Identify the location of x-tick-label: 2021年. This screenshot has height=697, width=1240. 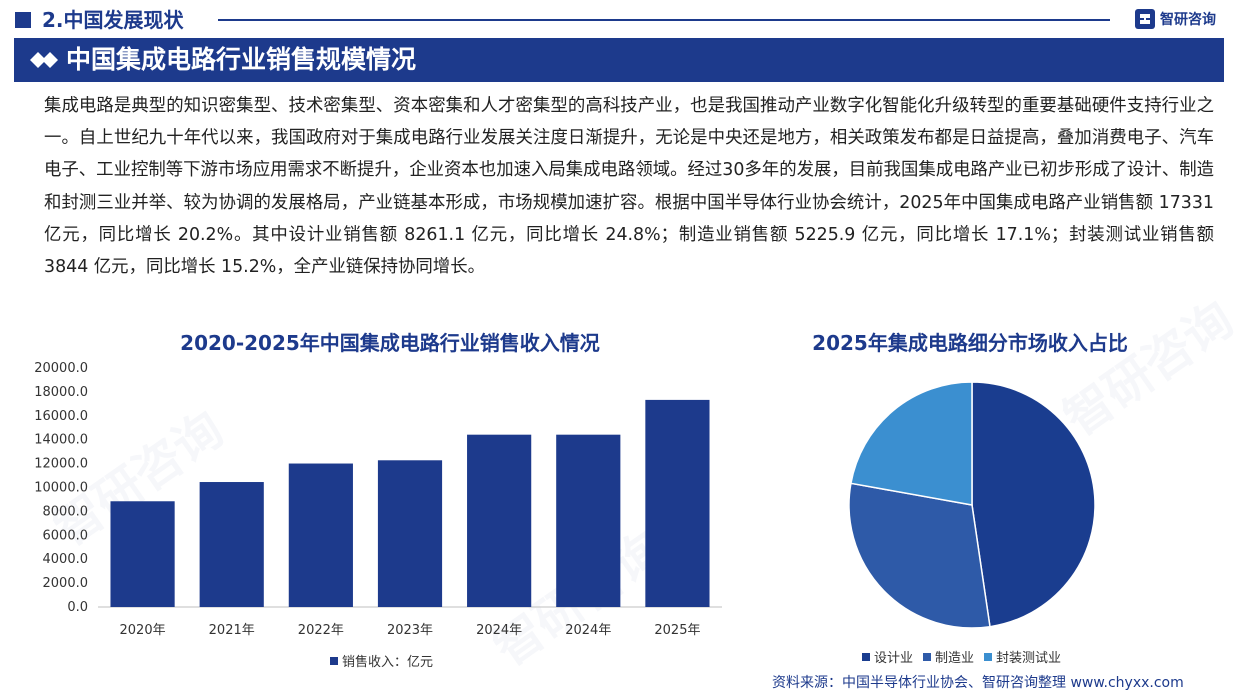
(232, 630).